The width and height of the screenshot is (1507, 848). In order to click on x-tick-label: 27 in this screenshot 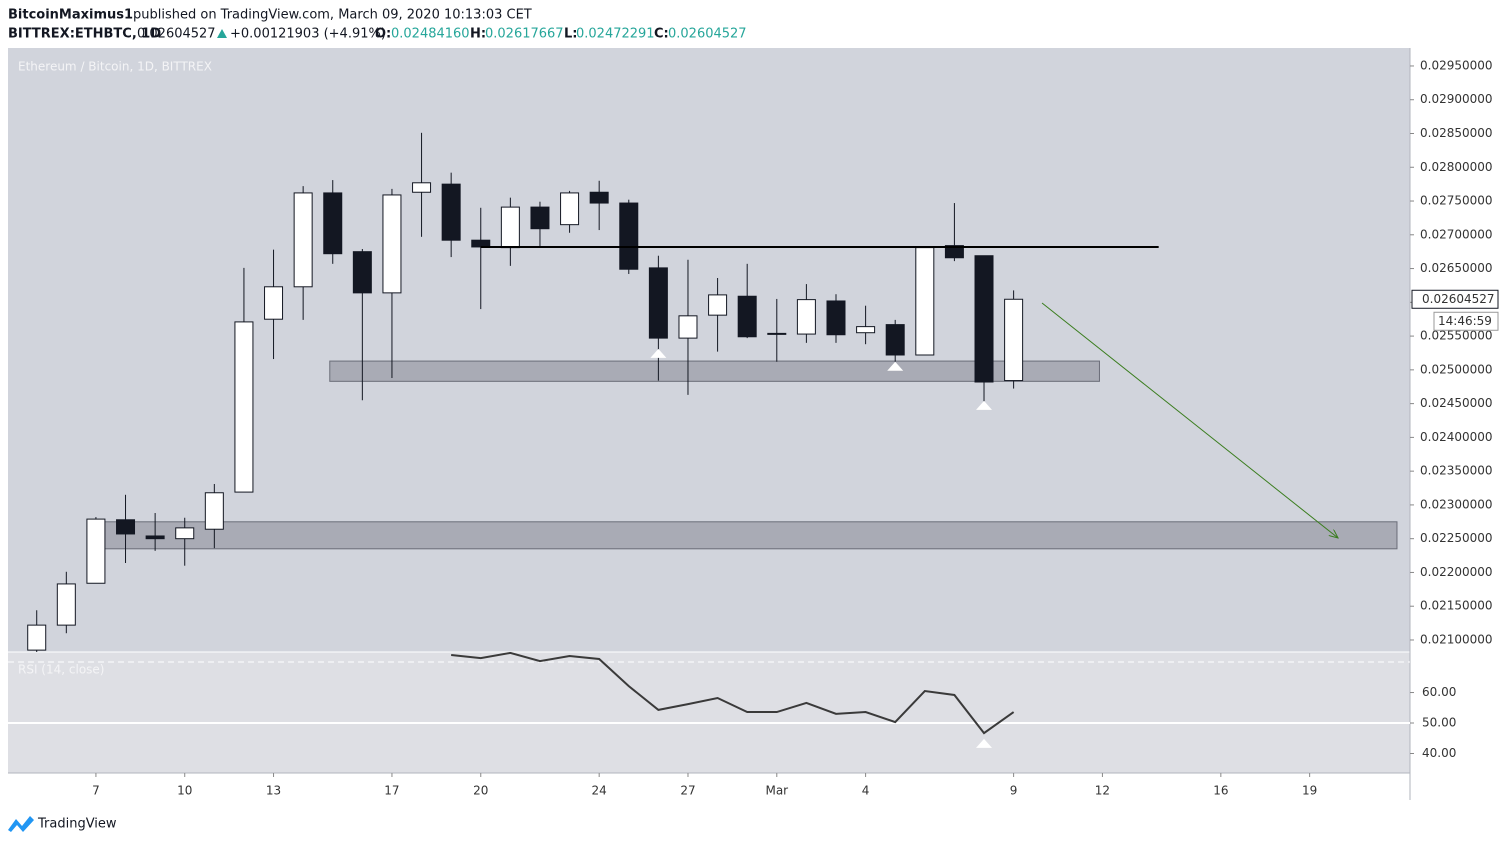, I will do `click(687, 791)`.